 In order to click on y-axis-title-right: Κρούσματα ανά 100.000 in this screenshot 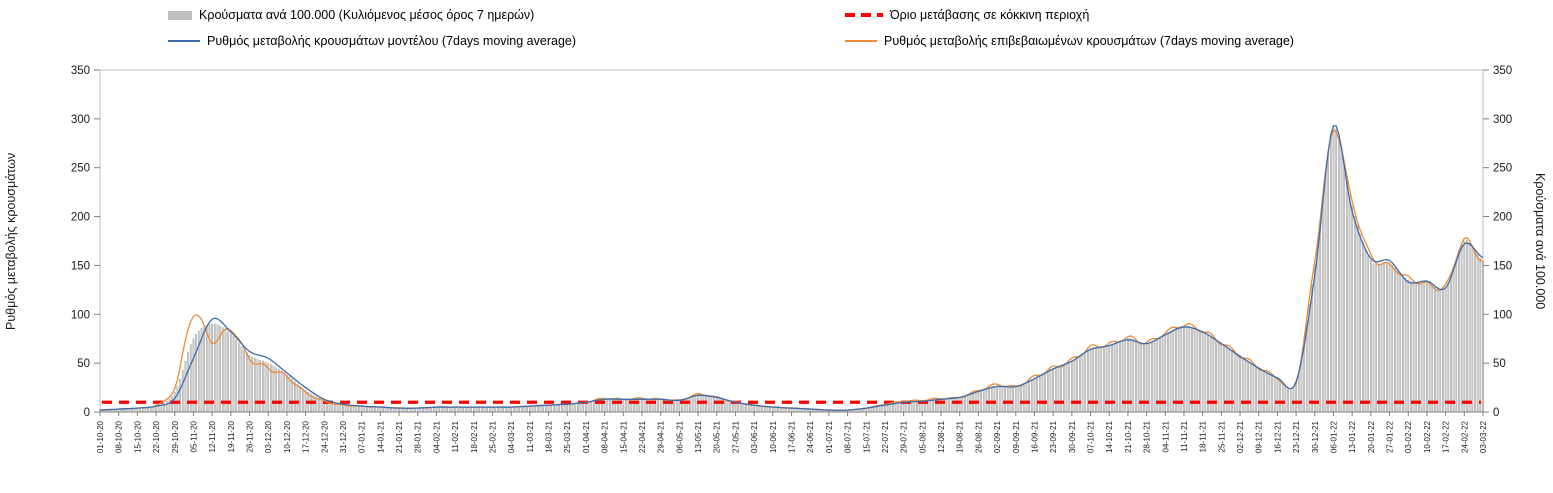, I will do `click(1540, 241)`.